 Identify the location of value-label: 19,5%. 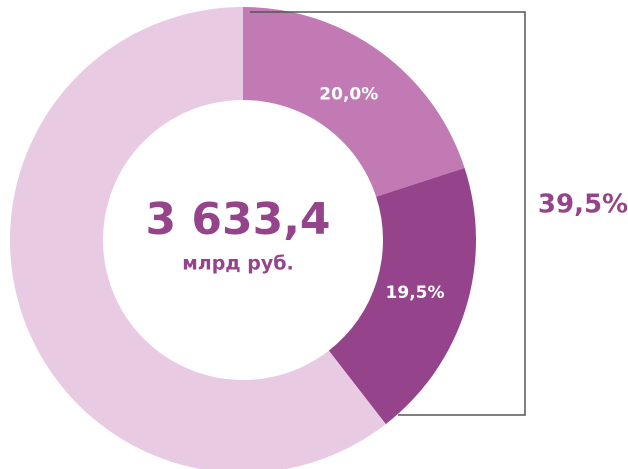
(415, 293).